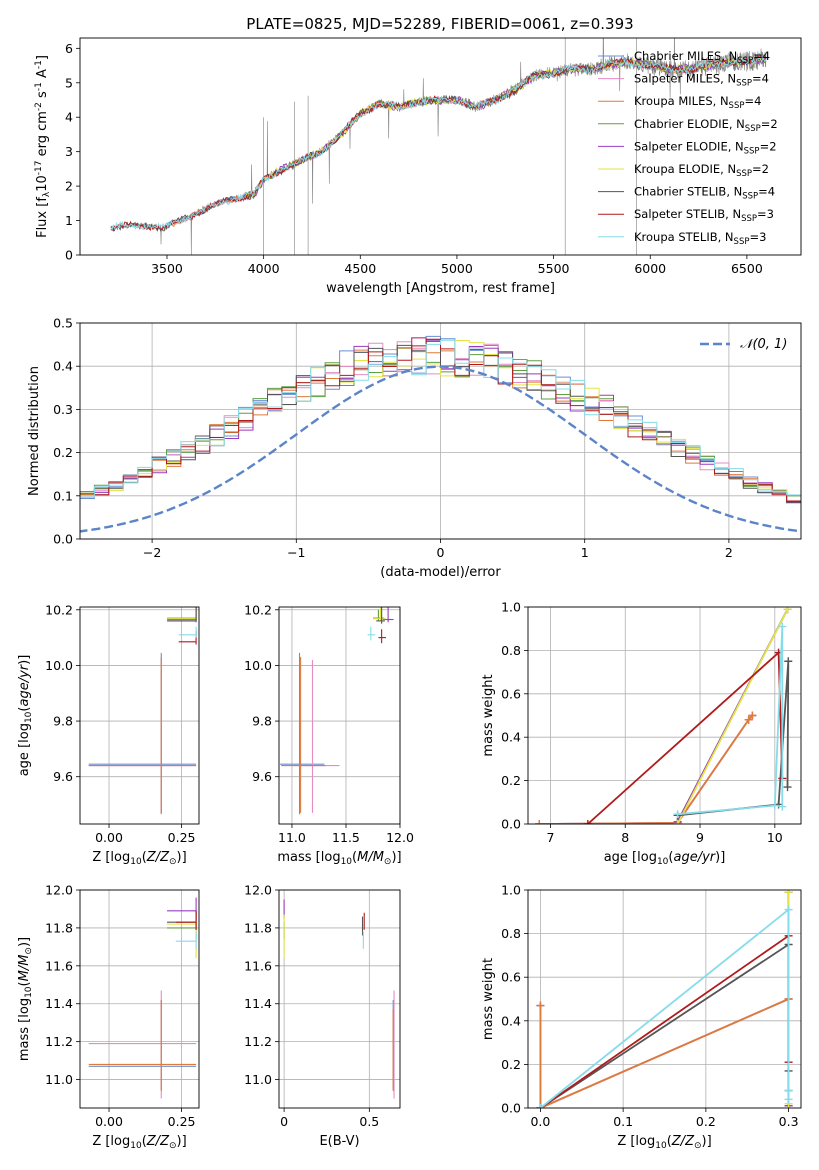 This screenshot has width=819, height=1170. Describe the element at coordinates (388, 615) in the screenshot. I see `errorbar-salpeter-elodie` at that location.